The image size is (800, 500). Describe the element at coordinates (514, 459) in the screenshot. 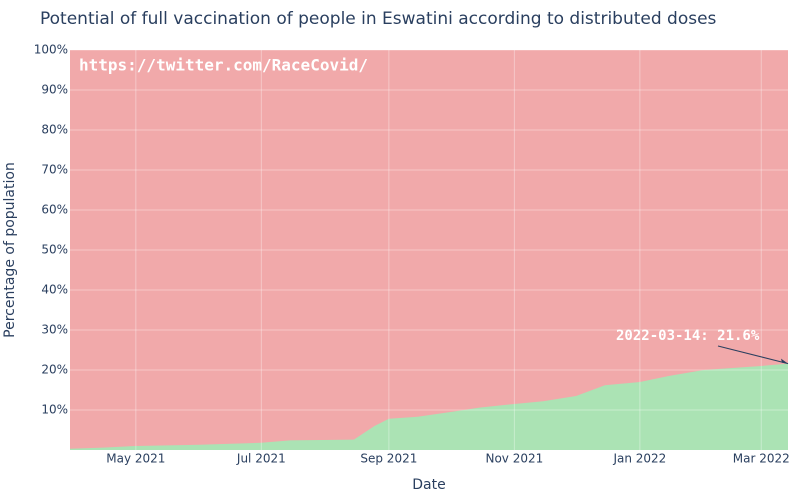

I see `x-tick-label: Nov 2021` at that location.